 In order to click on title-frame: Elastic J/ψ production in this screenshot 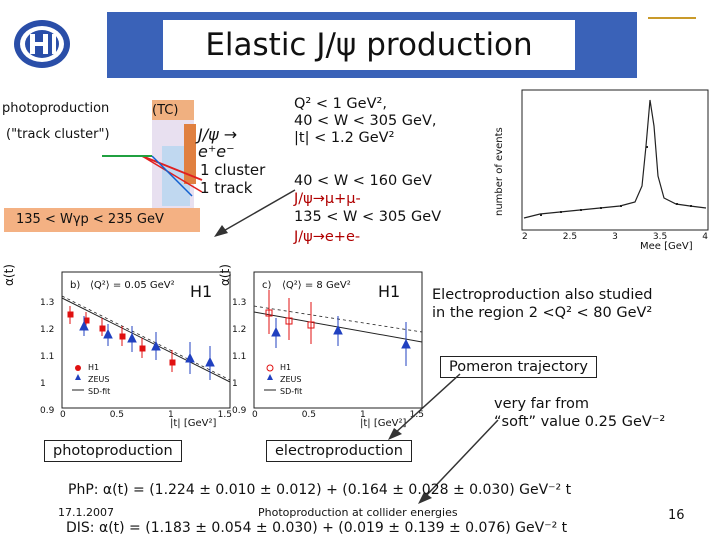, I will do `click(372, 45)`.